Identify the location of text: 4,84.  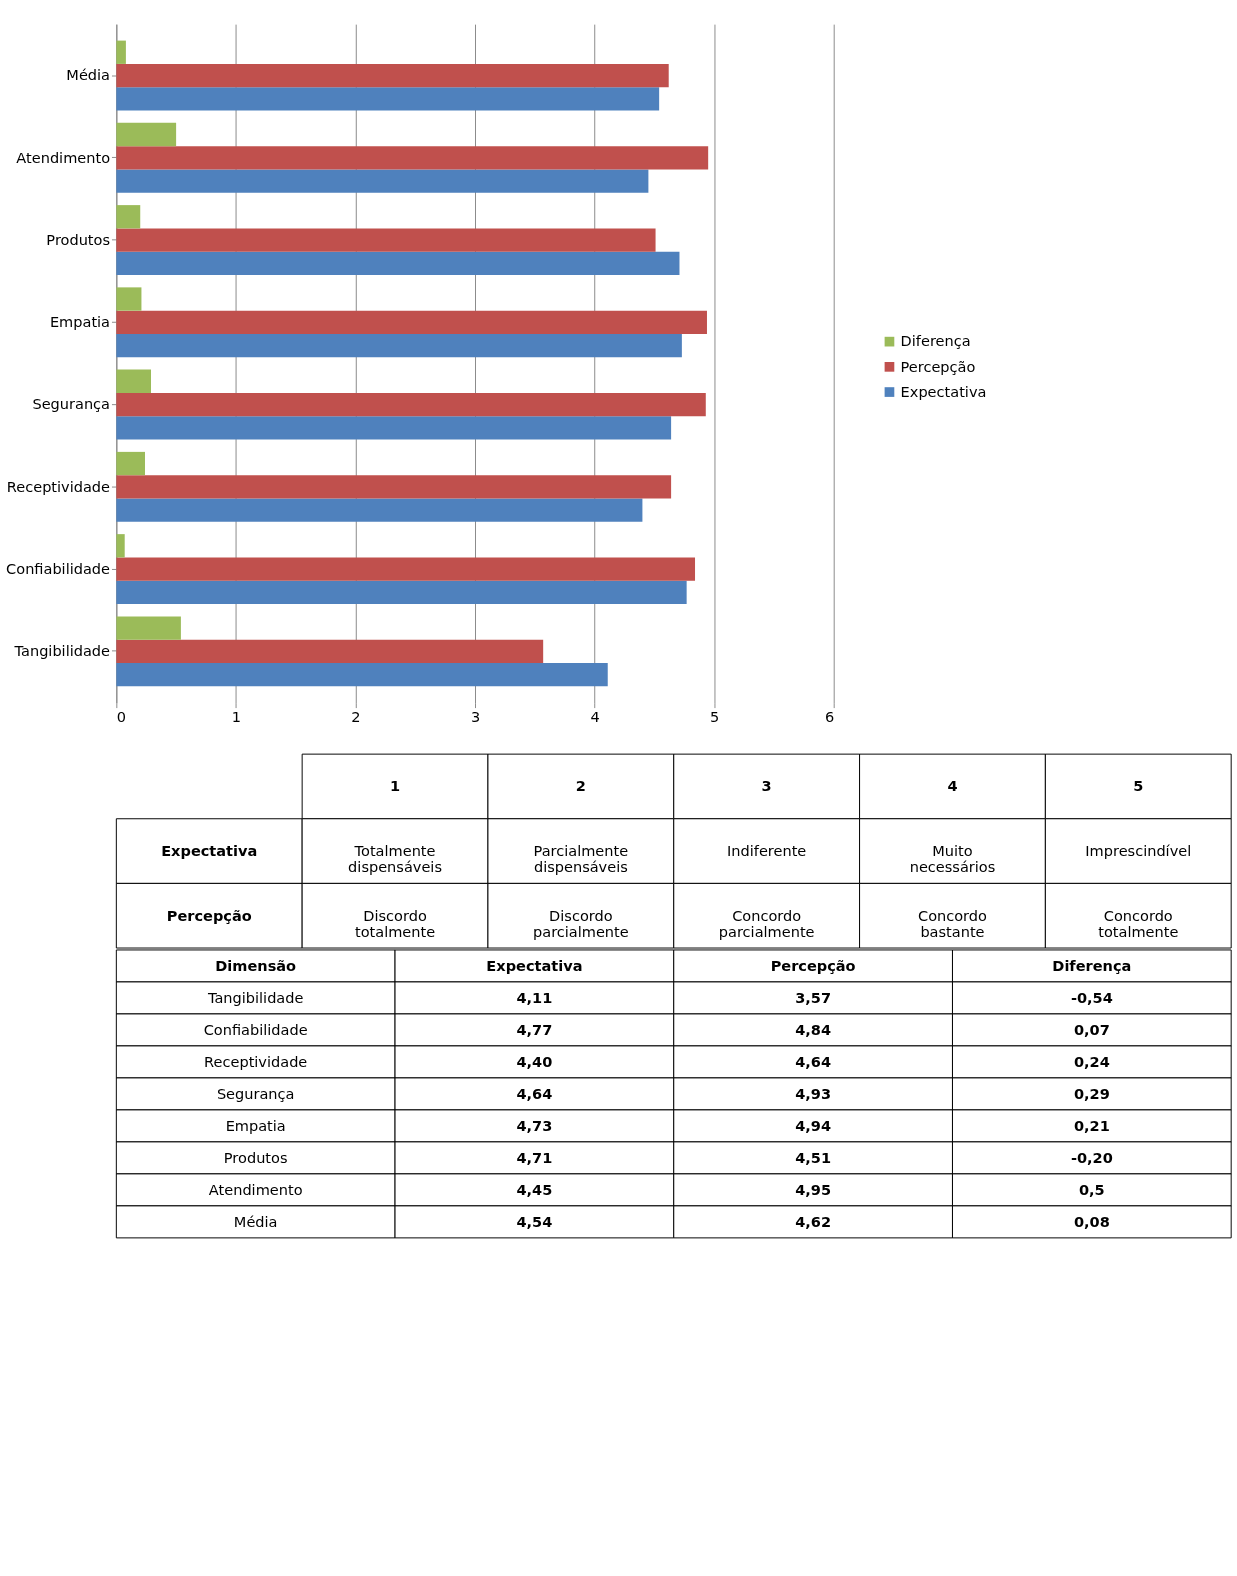
(813, 1029).